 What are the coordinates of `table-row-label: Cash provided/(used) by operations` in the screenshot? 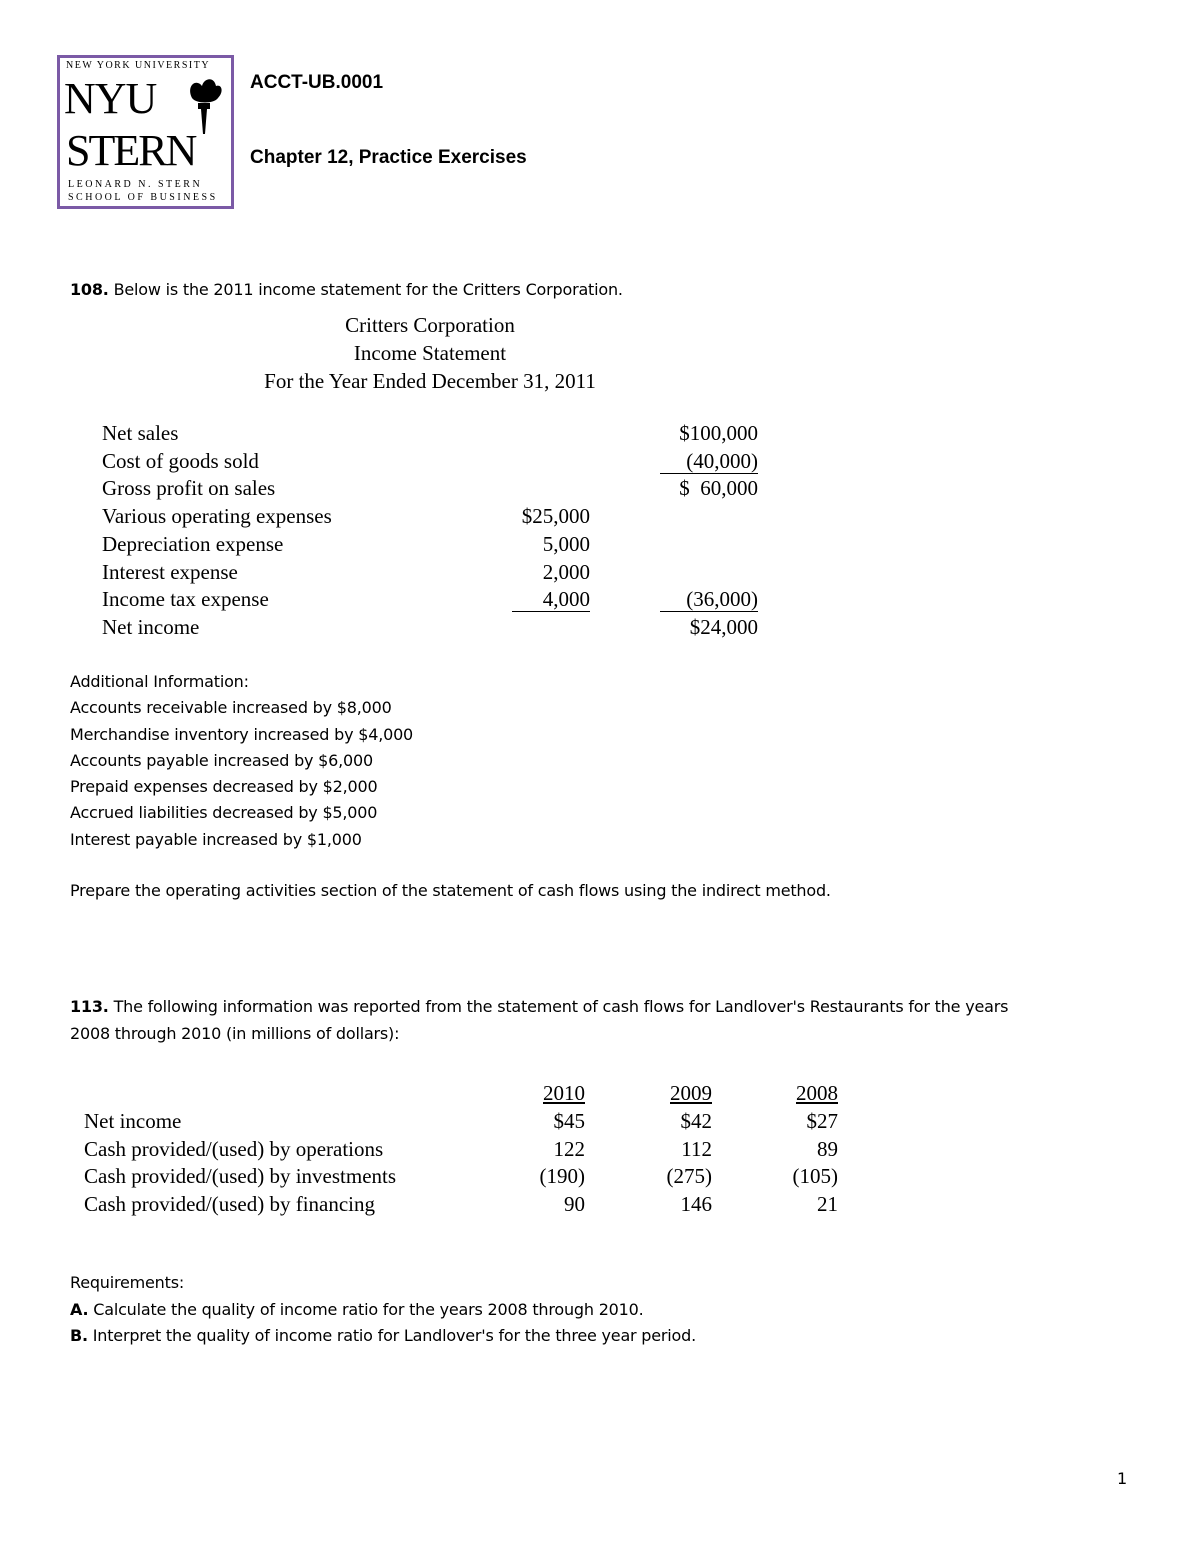 It's located at (234, 1148).